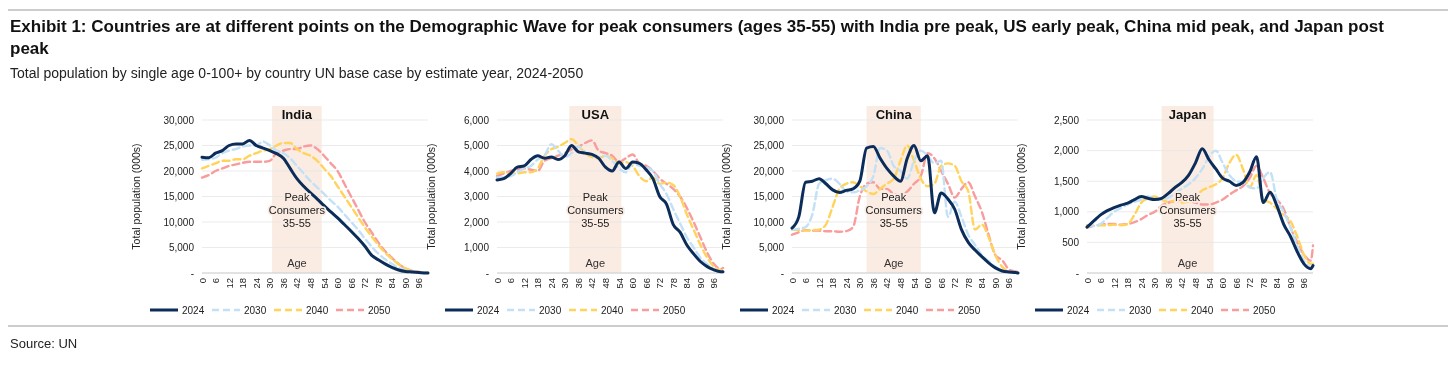 This screenshot has height=368, width=1456. Describe the element at coordinates (476, 222) in the screenshot. I see `y-tick-label: 2,000` at that location.